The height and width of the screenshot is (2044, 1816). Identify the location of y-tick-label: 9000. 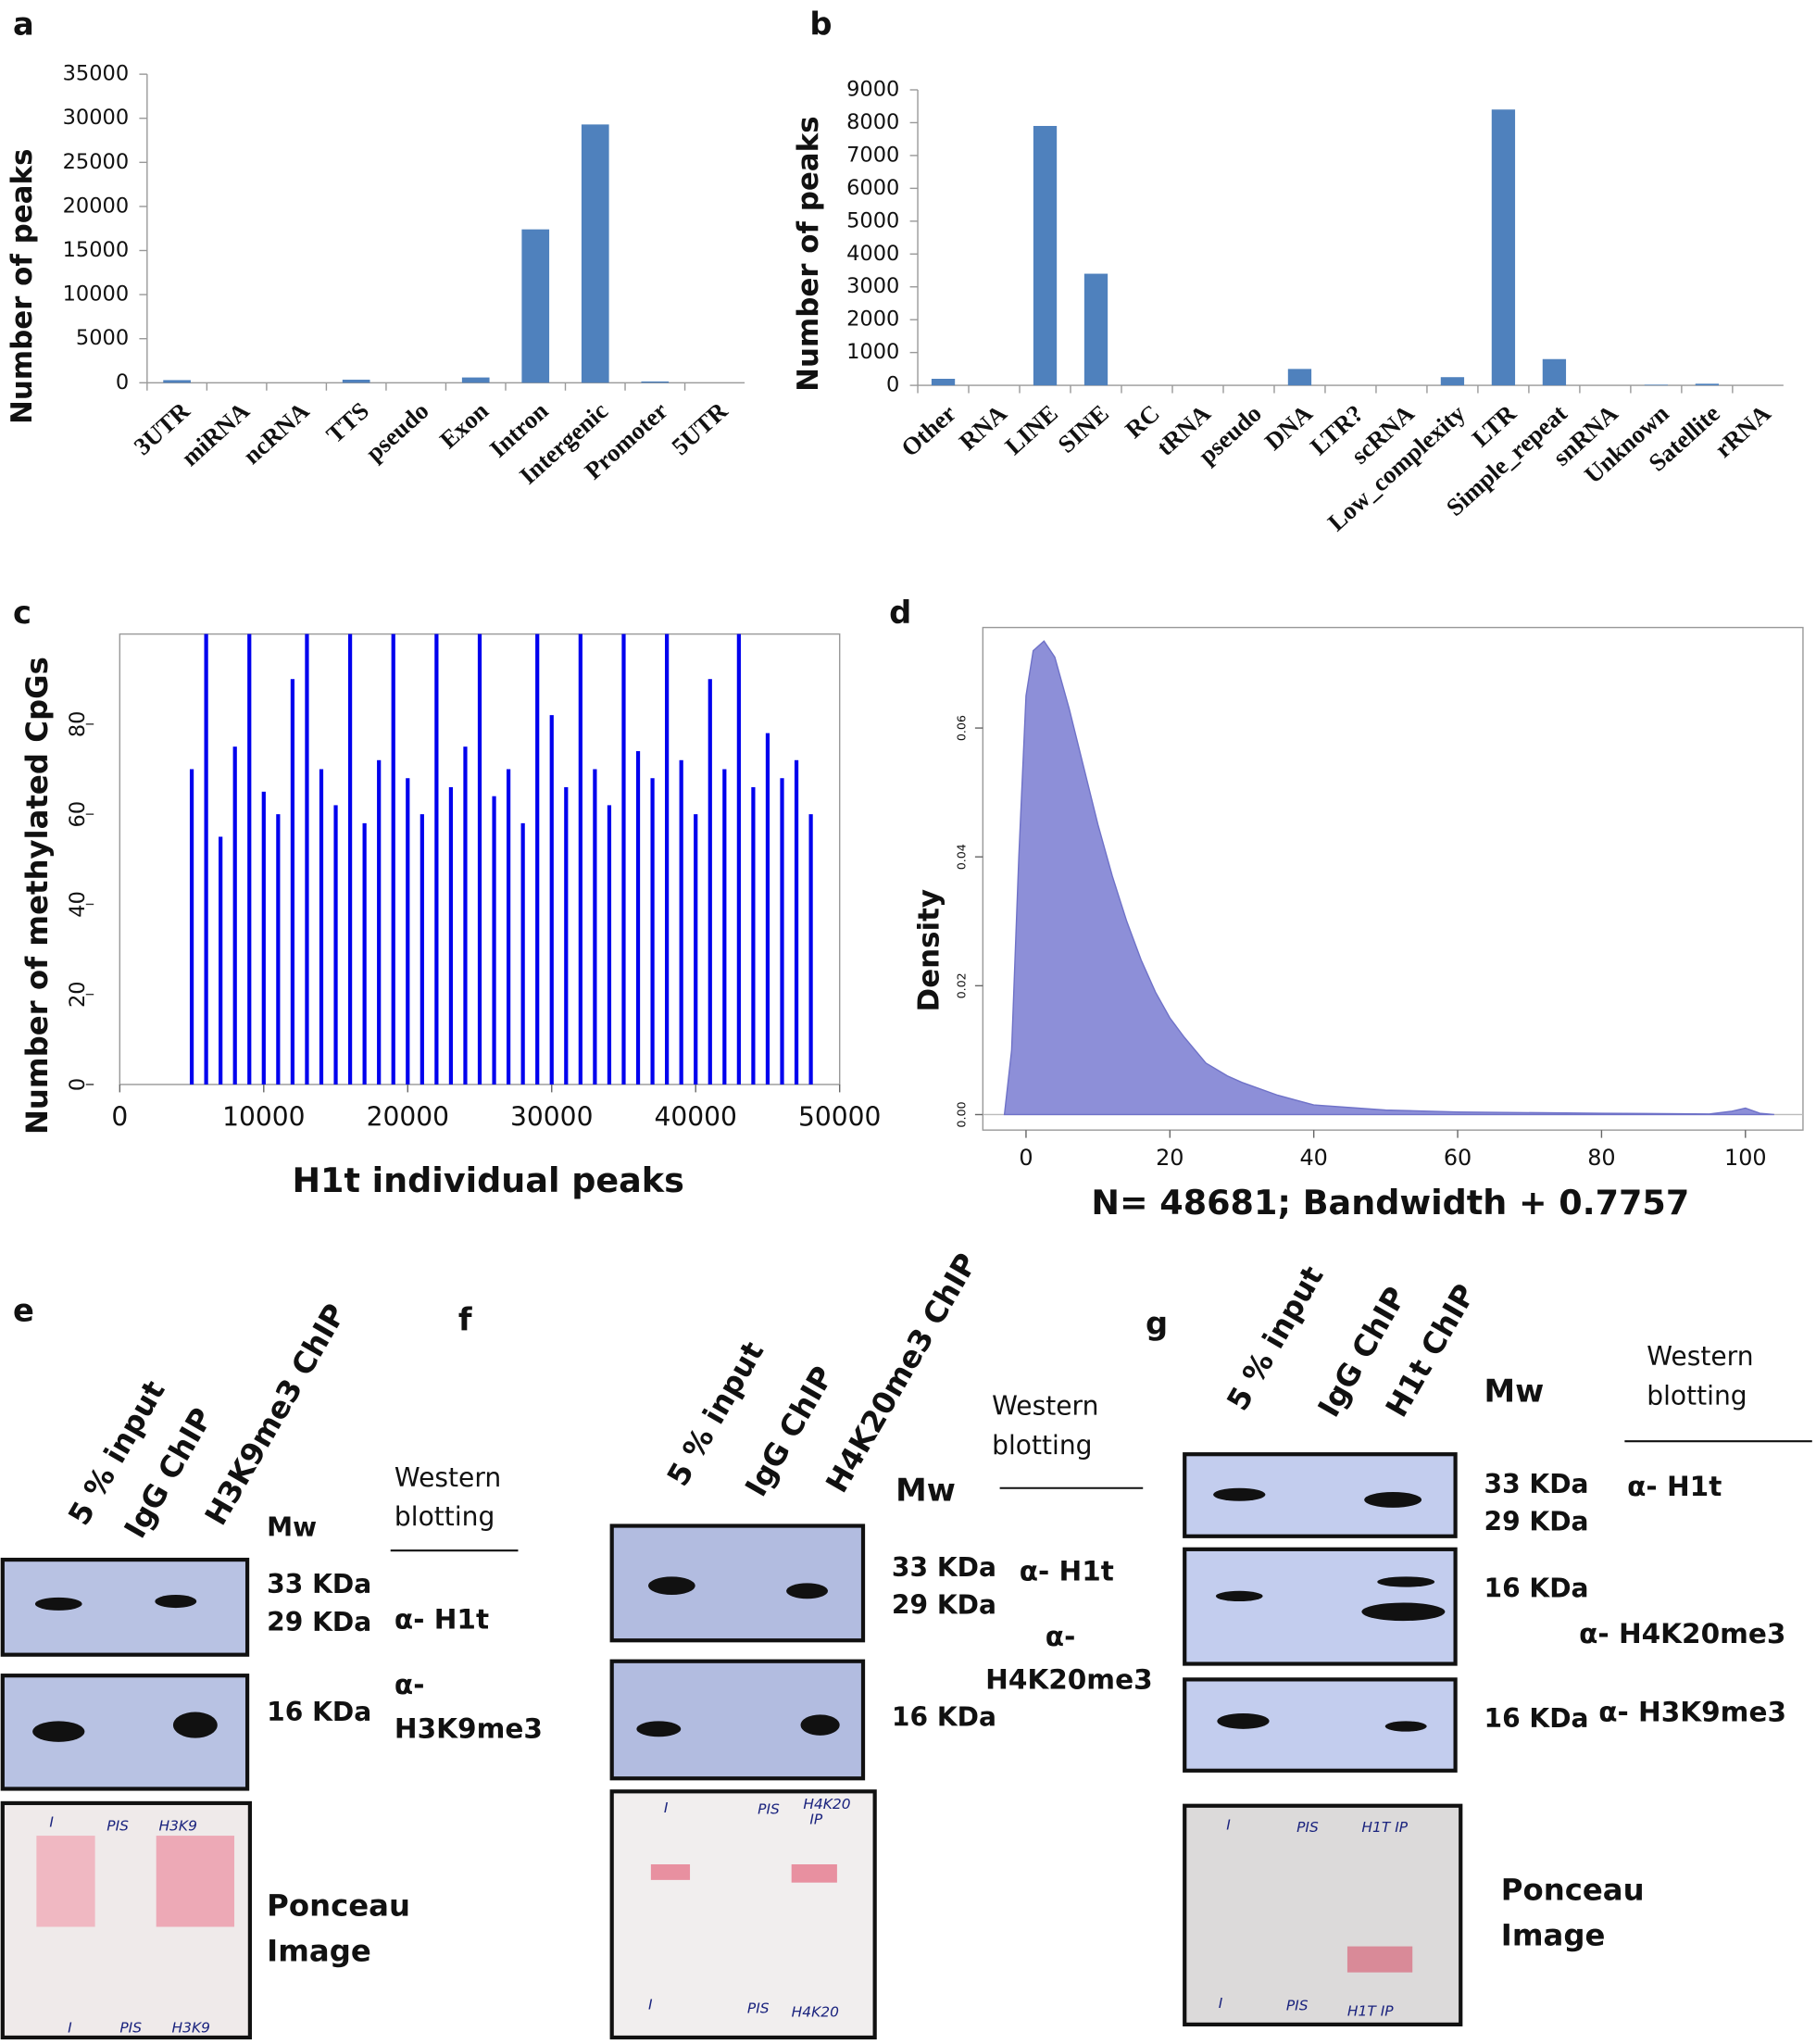
(872, 89).